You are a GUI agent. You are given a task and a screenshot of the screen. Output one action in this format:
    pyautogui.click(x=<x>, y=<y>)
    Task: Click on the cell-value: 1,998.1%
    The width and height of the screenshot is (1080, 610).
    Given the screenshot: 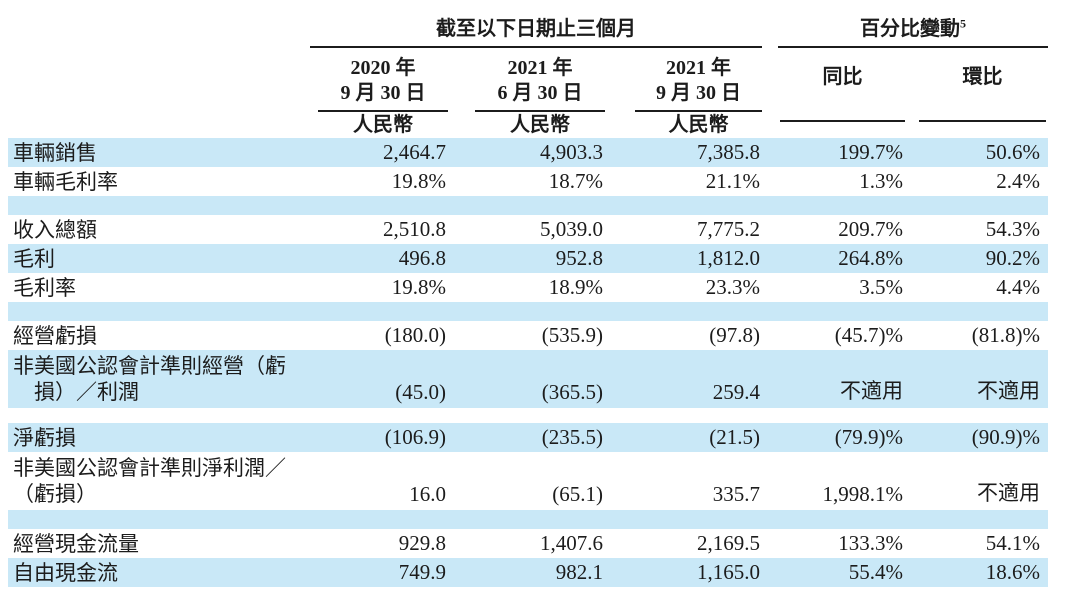 What is the action you would take?
    pyautogui.click(x=863, y=494)
    